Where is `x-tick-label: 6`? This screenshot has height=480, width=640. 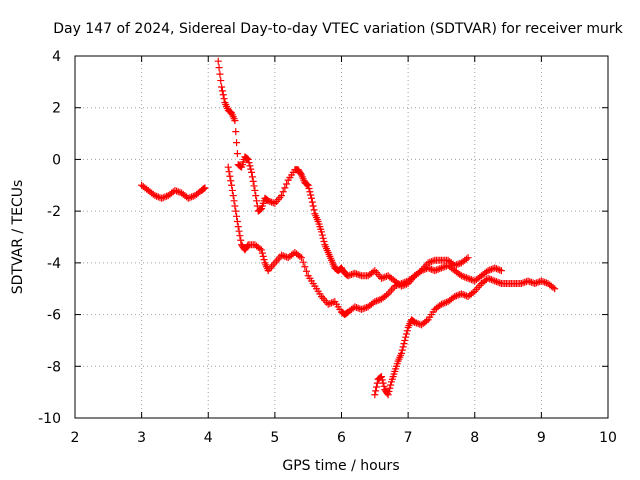
x-tick-label: 6 is located at coordinates (341, 438).